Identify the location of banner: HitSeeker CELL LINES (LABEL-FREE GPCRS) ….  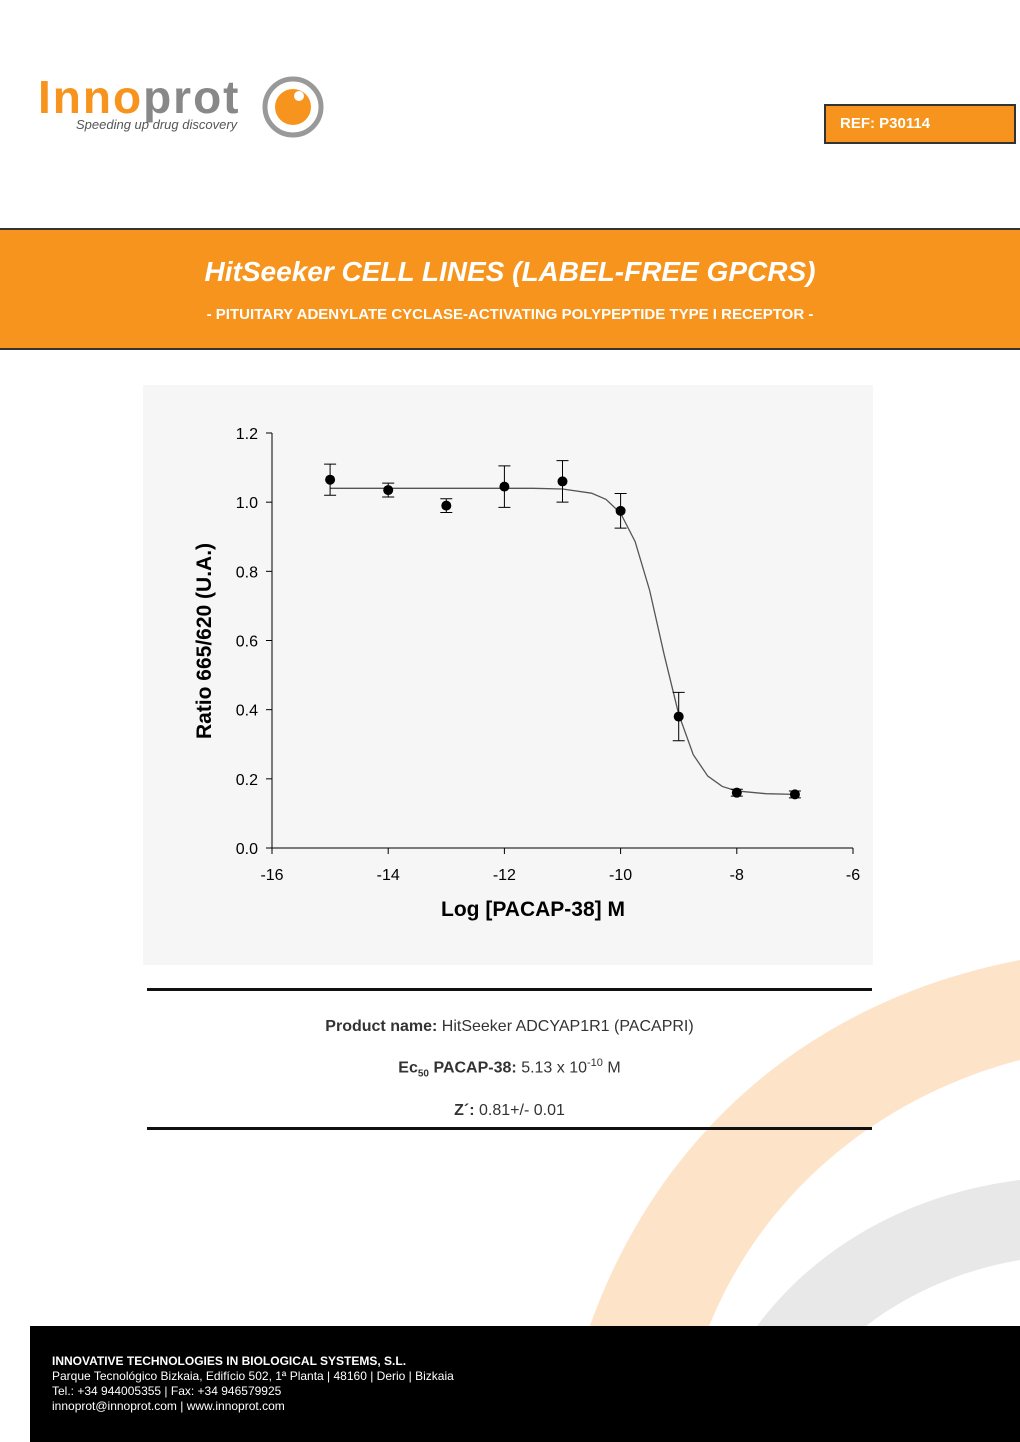
(510, 289).